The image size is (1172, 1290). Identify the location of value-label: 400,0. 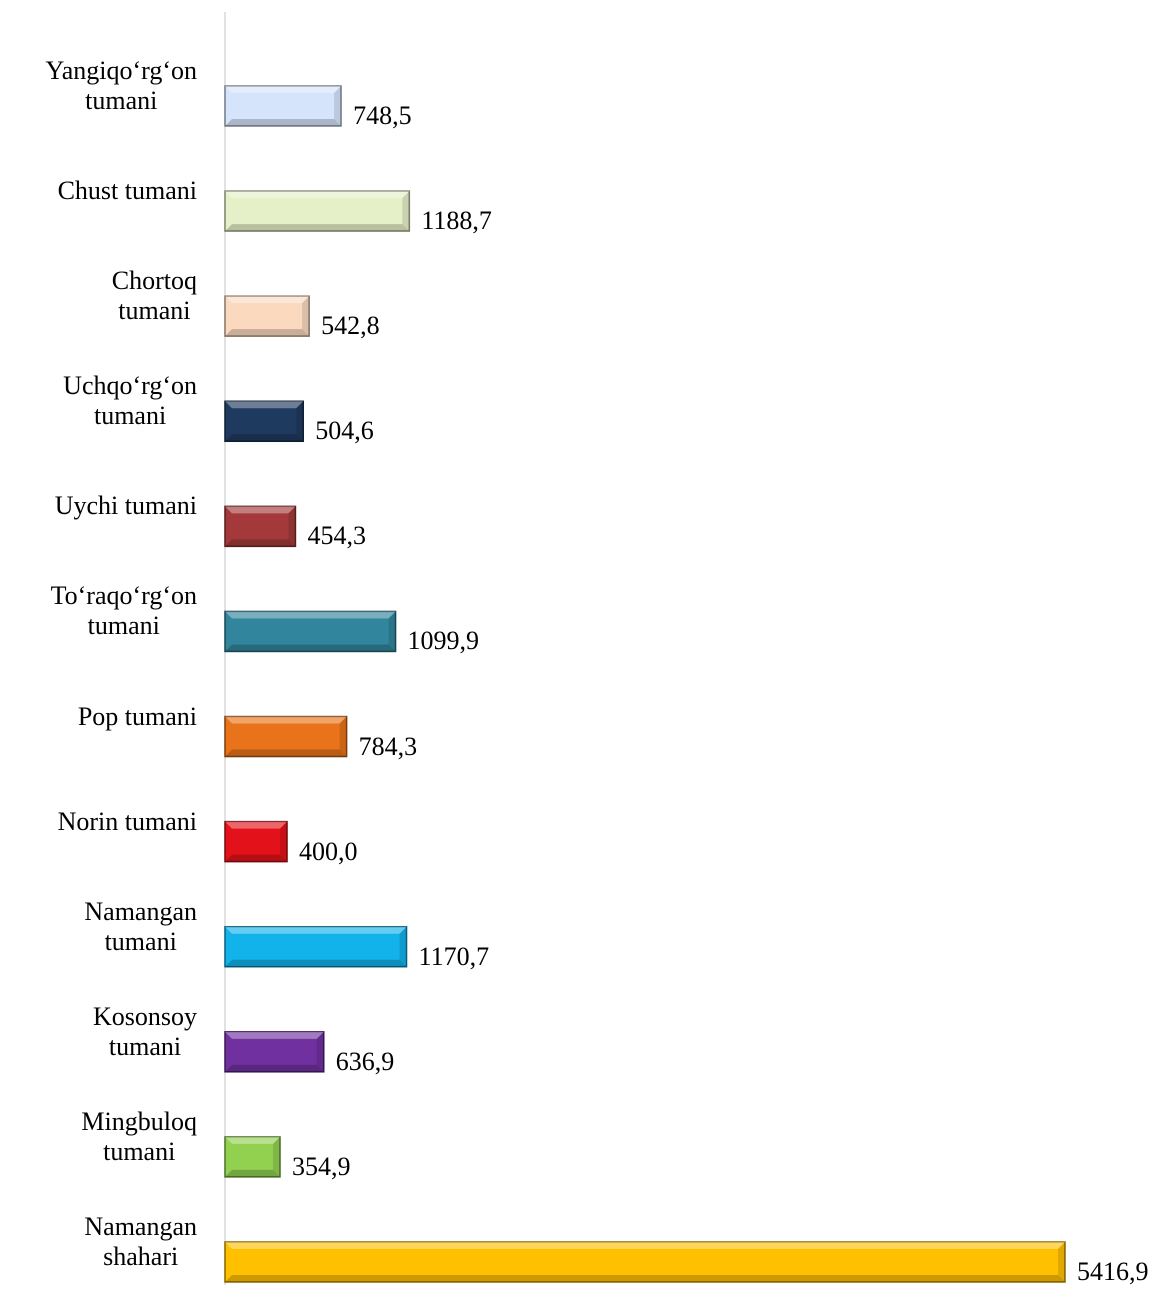
(328, 851).